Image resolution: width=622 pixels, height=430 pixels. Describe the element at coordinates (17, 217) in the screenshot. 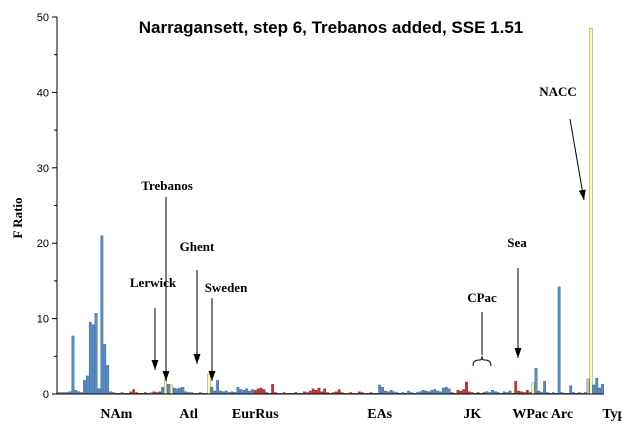

I see `y-axis-label: F Ratio` at that location.